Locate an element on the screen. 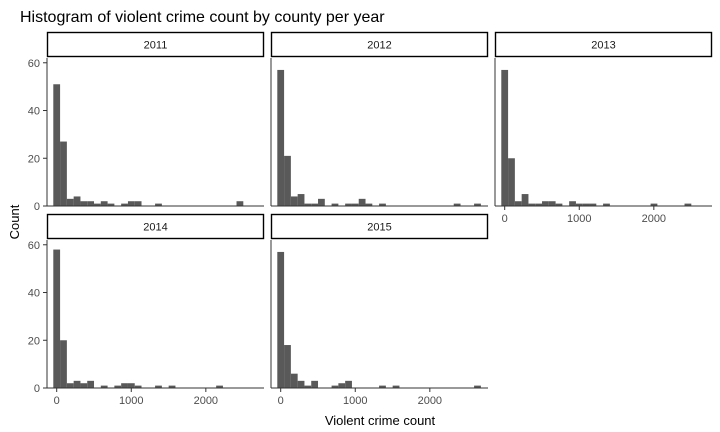 This screenshot has height=432, width=720. x-axis-title: Violent crime count is located at coordinates (380, 420).